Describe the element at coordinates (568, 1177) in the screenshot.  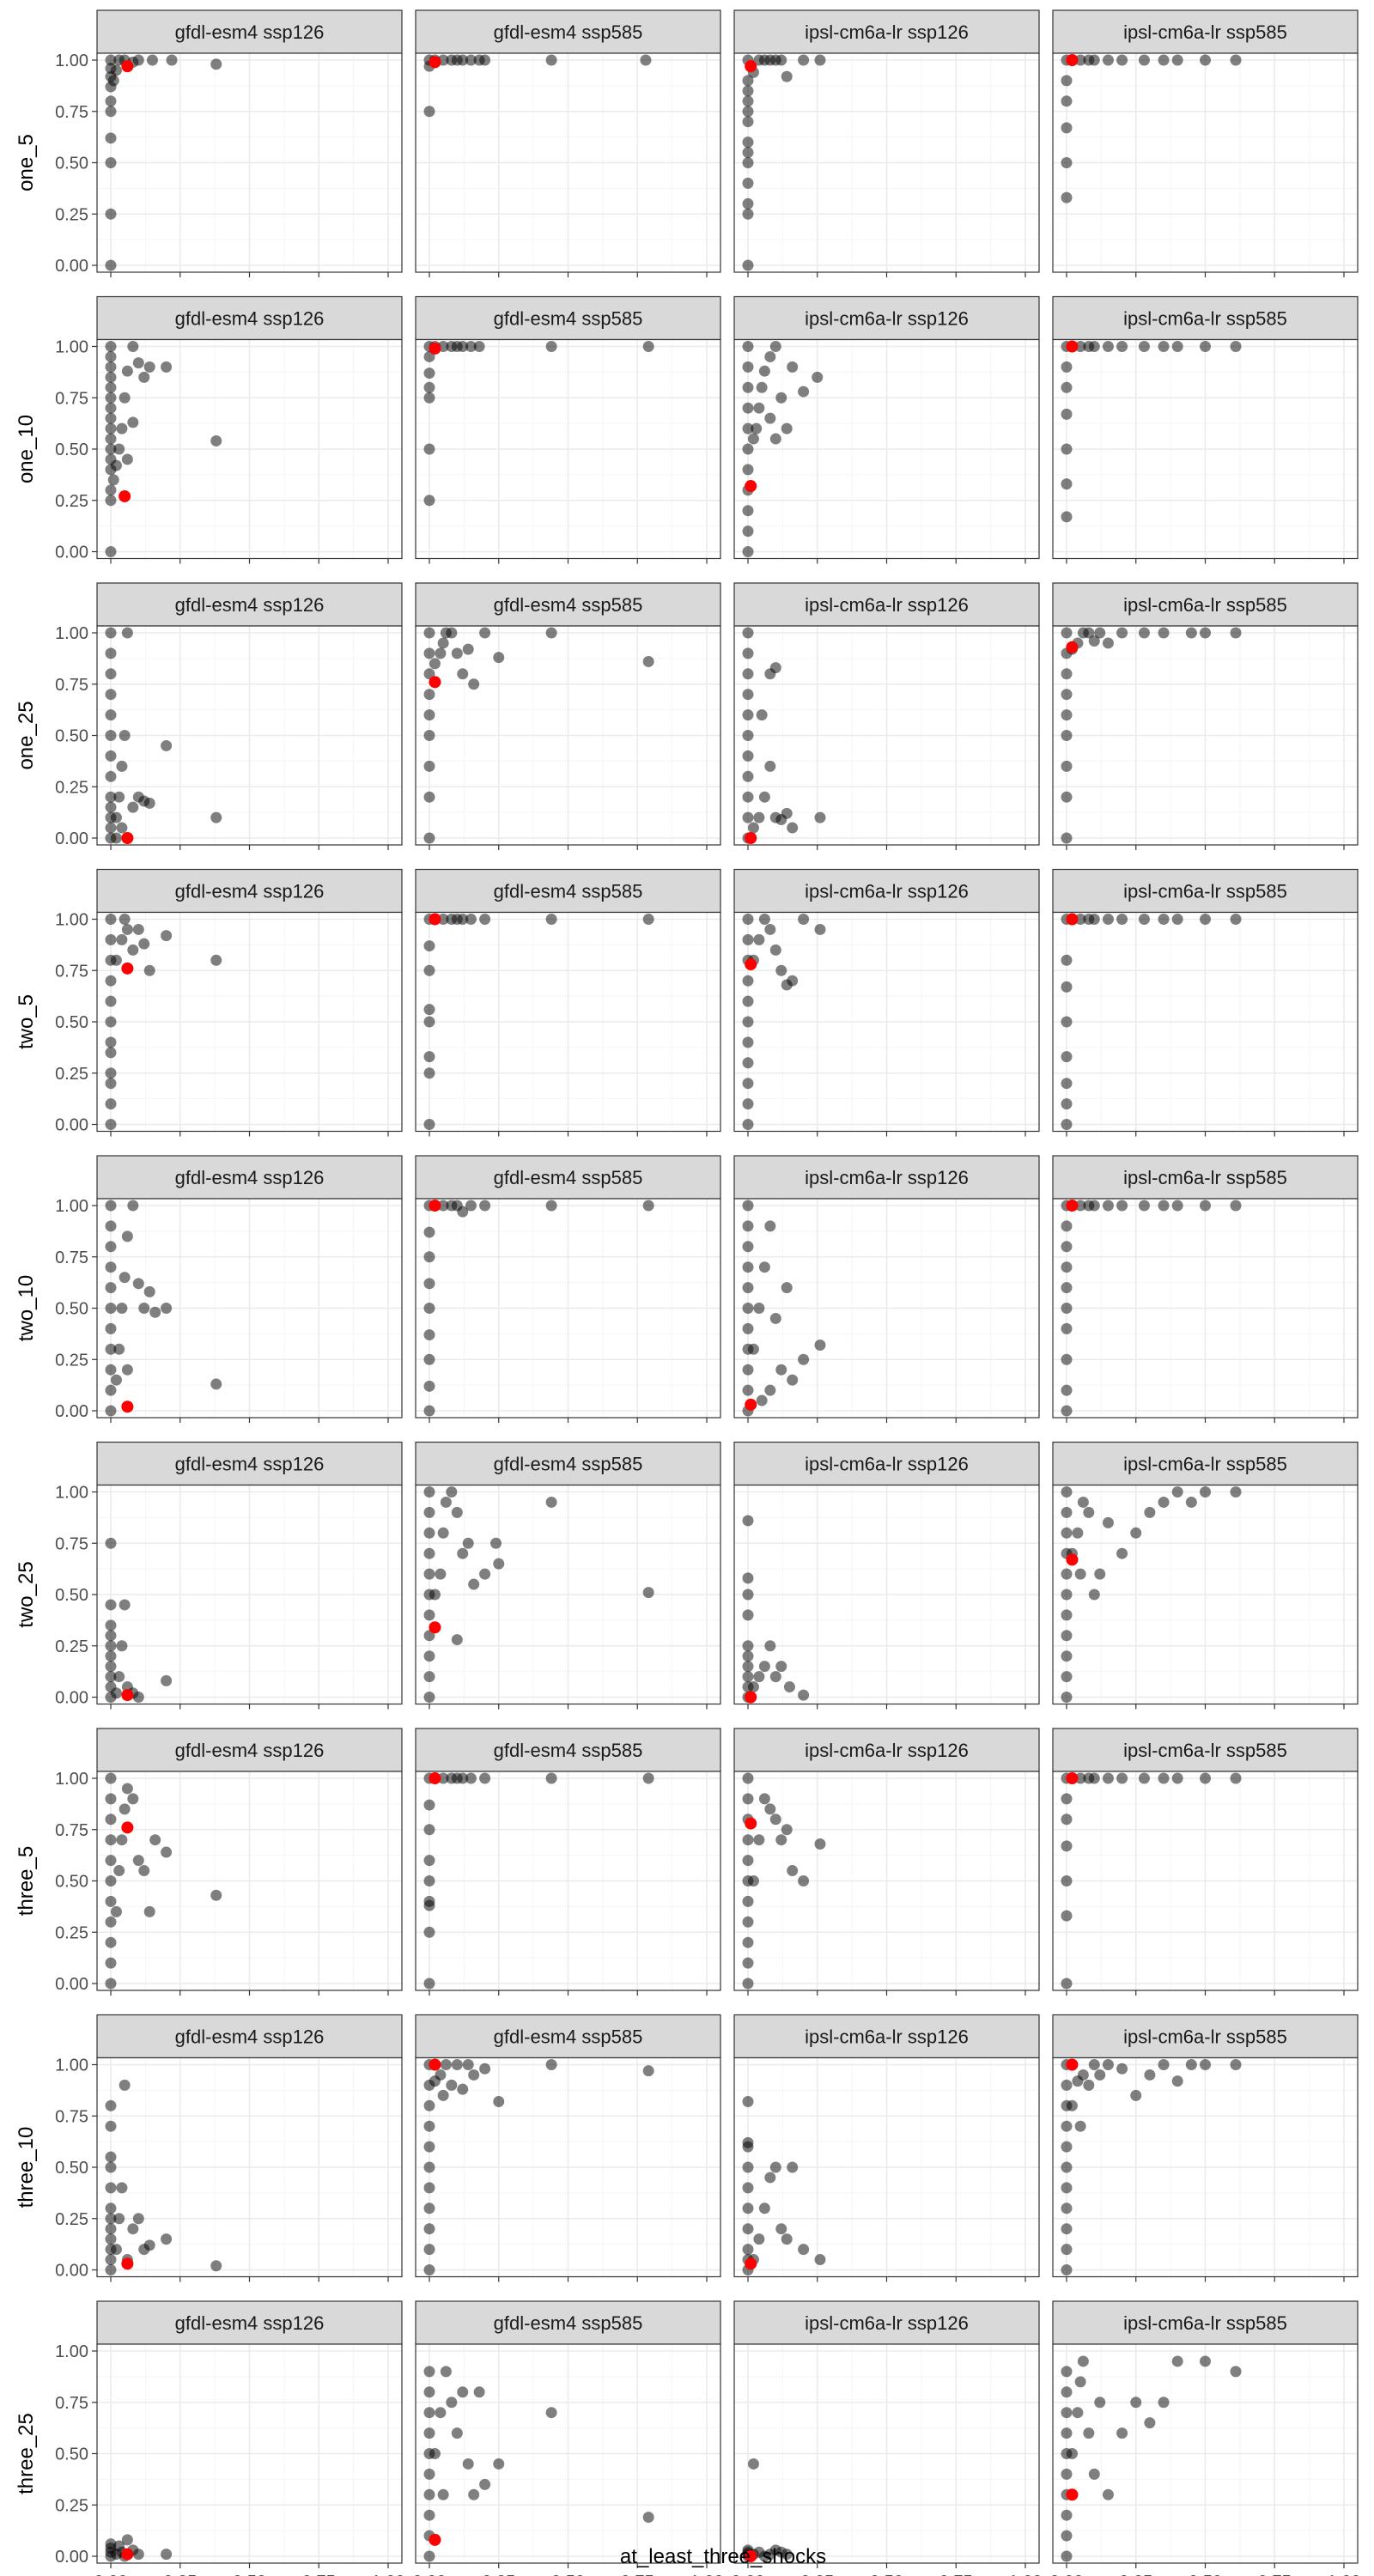
I see `facet-strip-label: gfdl-esm4 ssp585` at that location.